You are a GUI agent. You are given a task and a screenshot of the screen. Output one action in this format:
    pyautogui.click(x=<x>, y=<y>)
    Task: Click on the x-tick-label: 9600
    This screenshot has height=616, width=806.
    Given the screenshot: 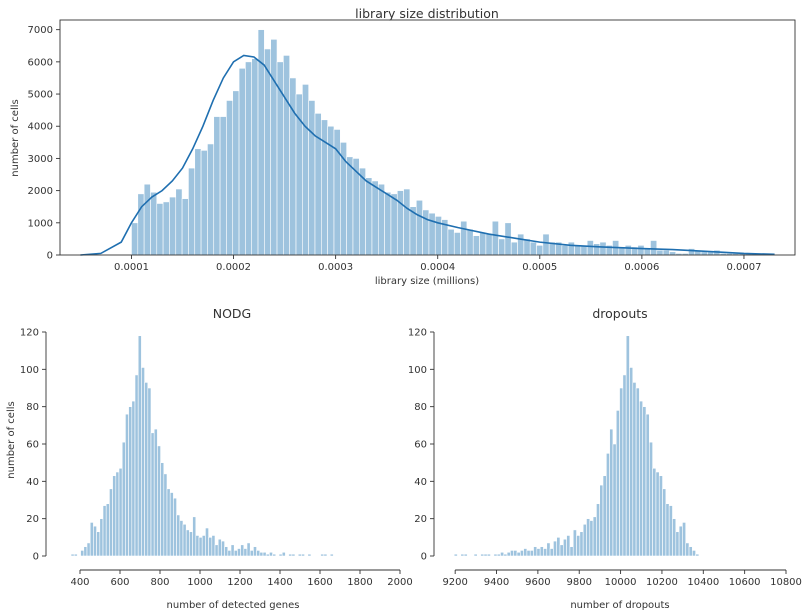 What is the action you would take?
    pyautogui.click(x=537, y=582)
    